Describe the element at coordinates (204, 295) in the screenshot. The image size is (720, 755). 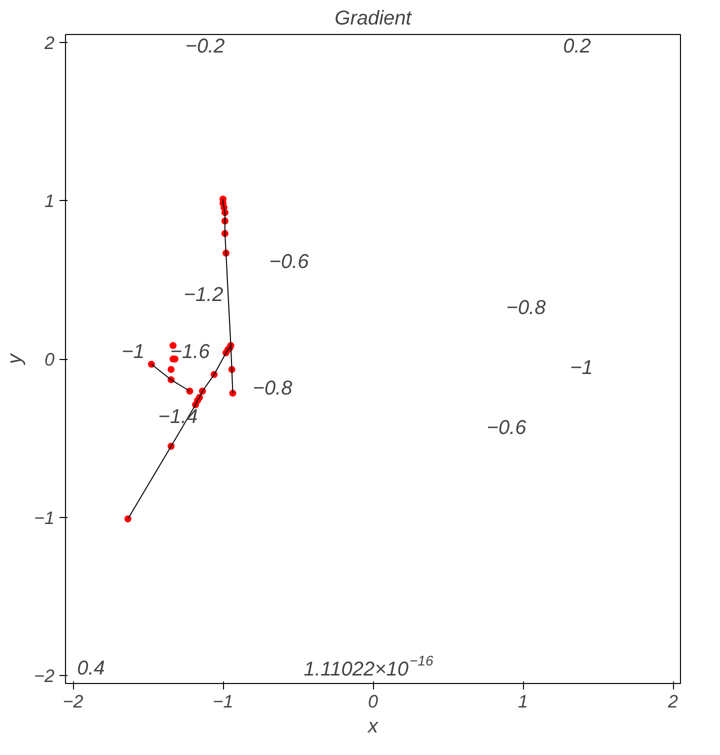
I see `annotation: −1.2` at that location.